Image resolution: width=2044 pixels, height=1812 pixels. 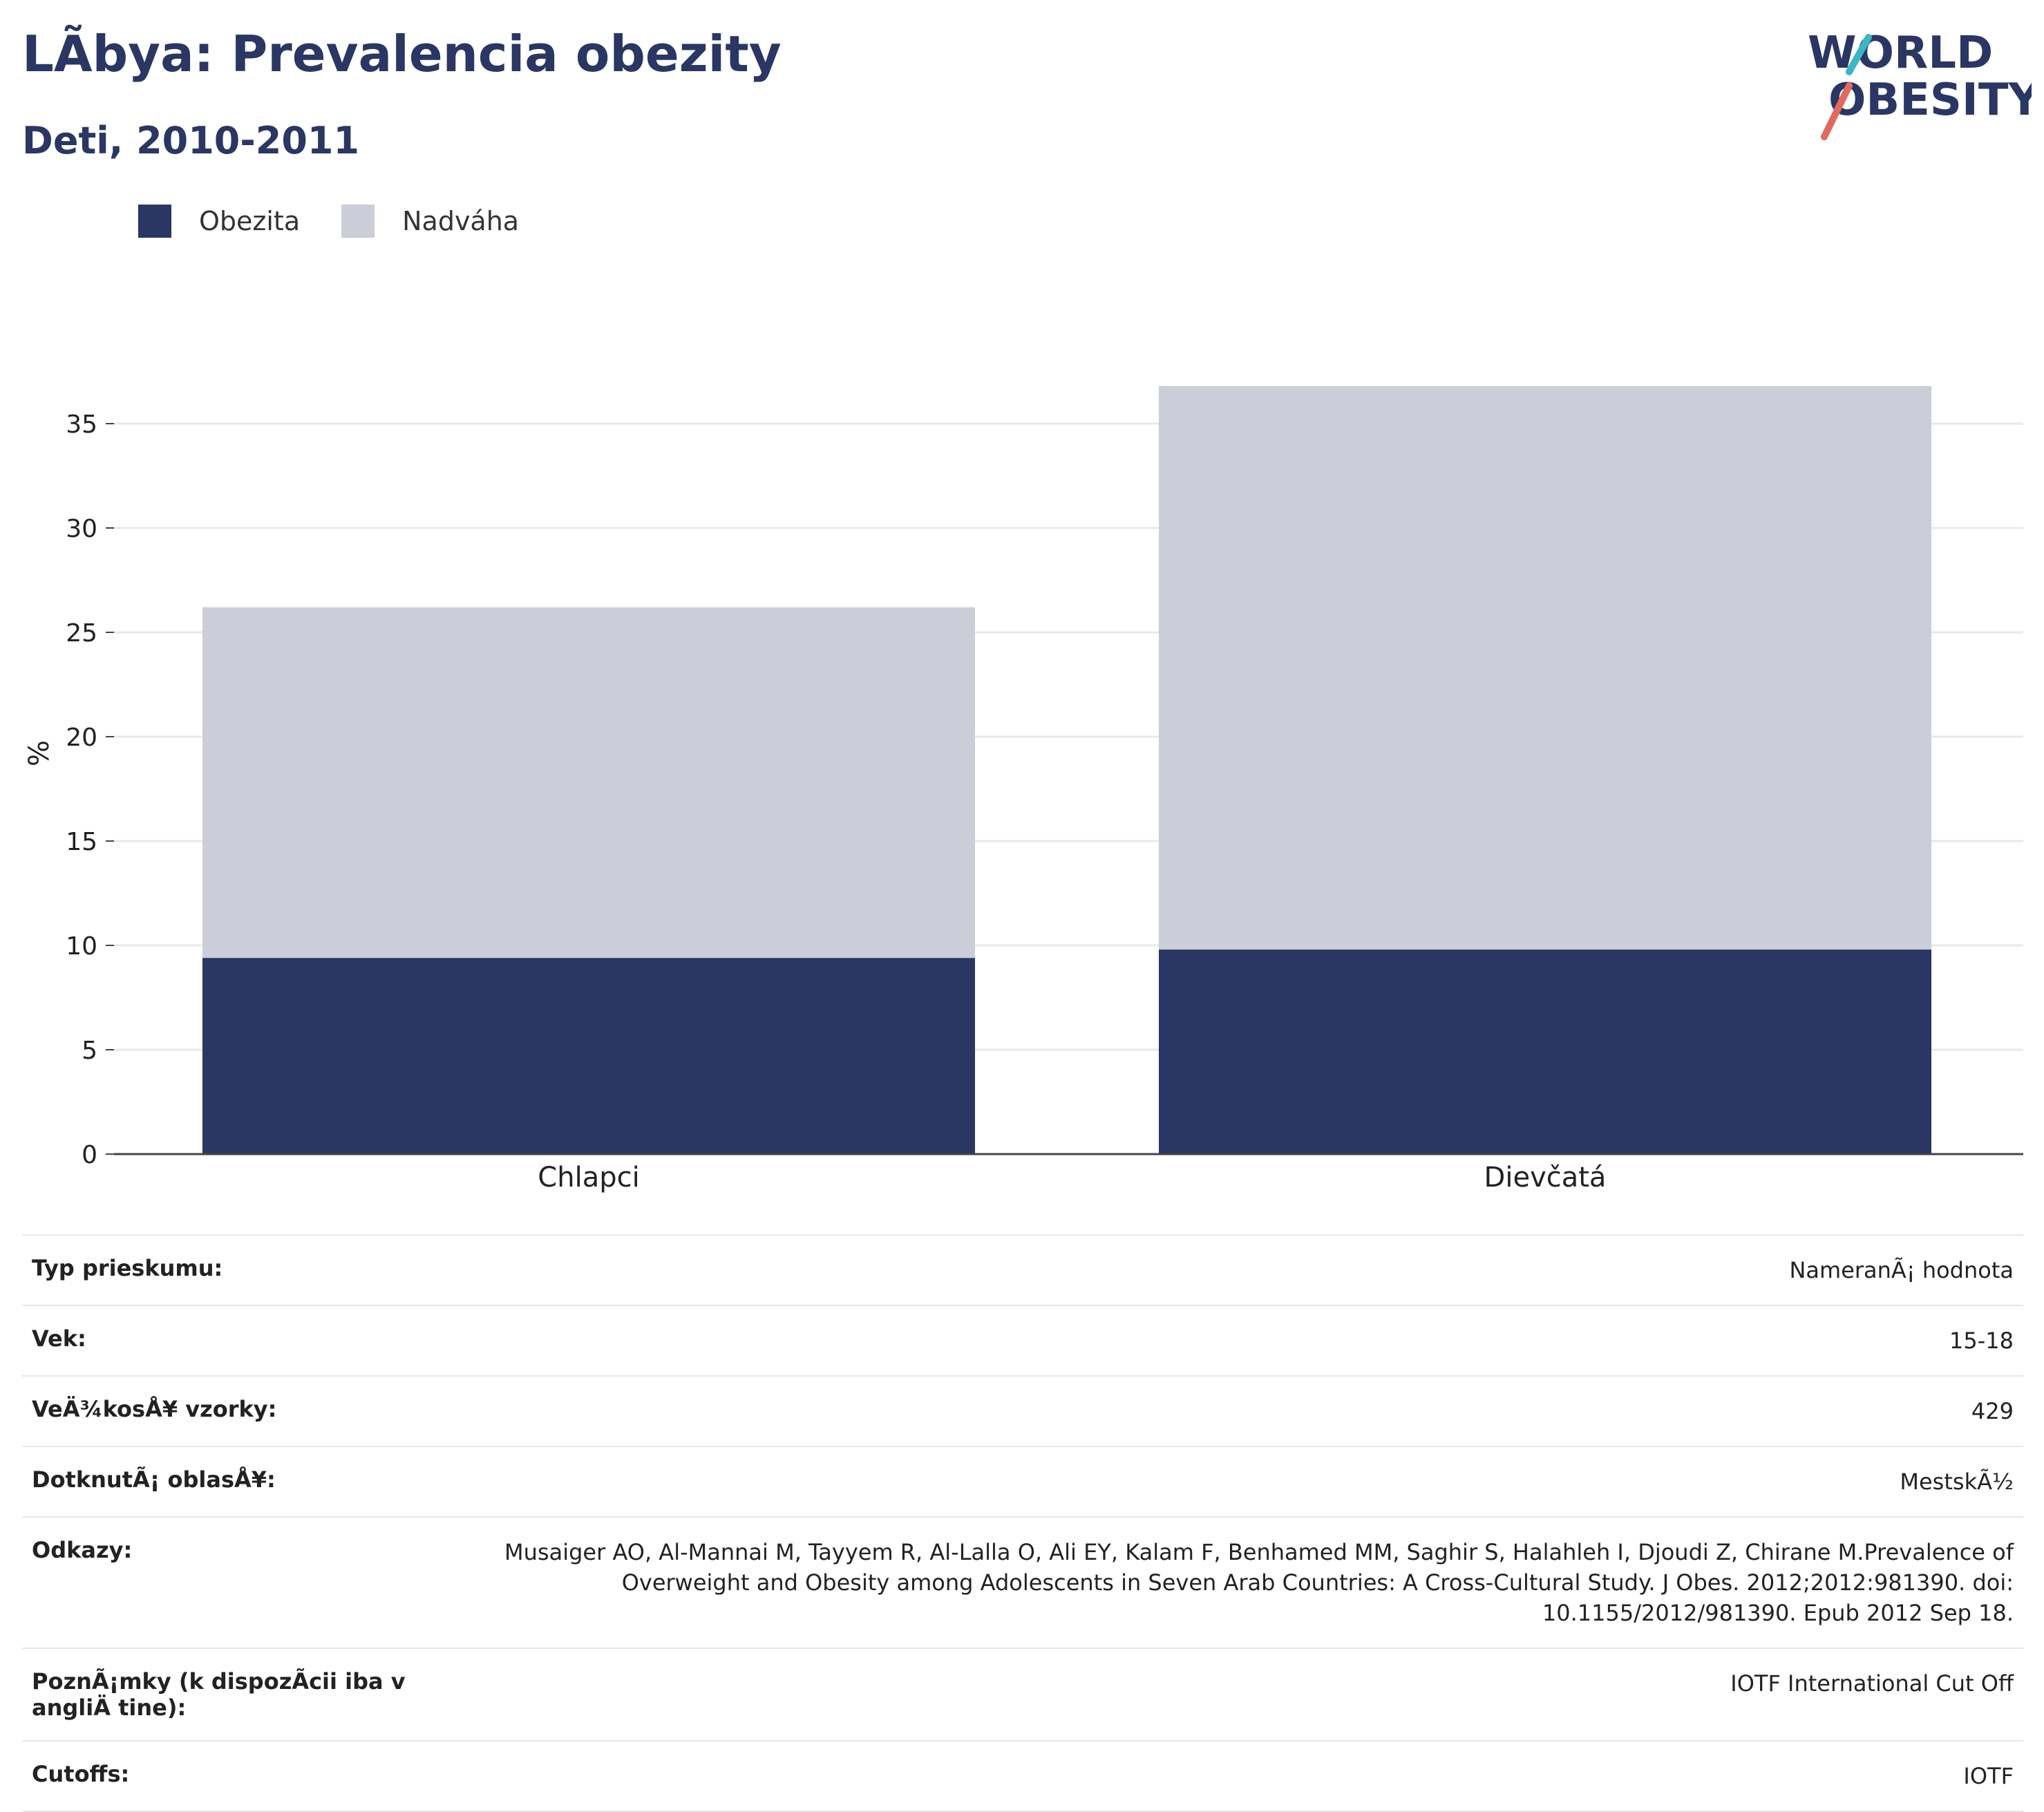 I want to click on details-row: Cutoffs: IOTF, so click(x=1022, y=1776).